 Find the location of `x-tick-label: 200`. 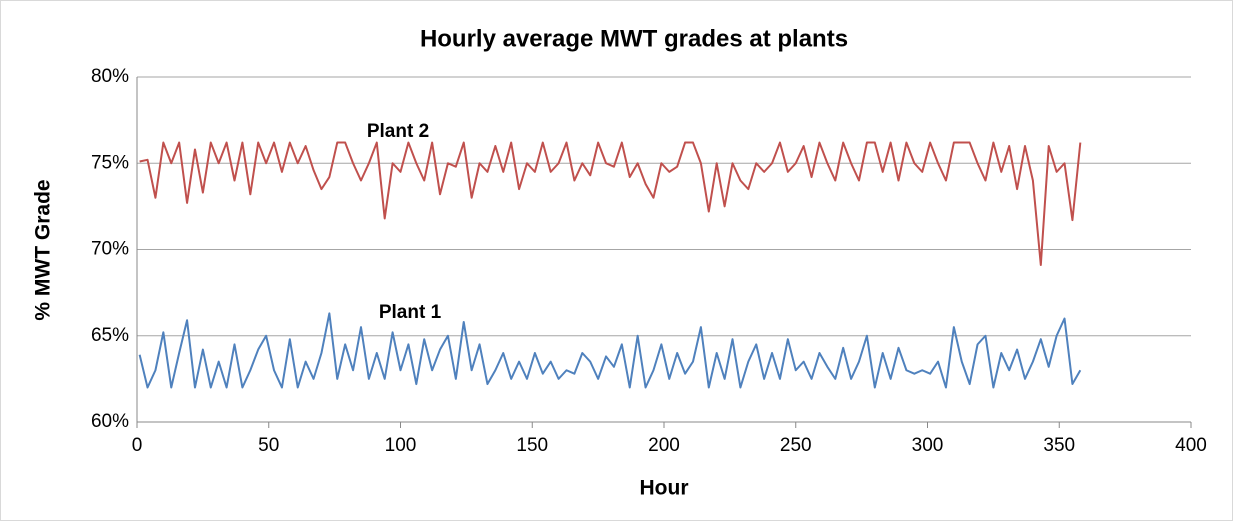

x-tick-label: 200 is located at coordinates (664, 445).